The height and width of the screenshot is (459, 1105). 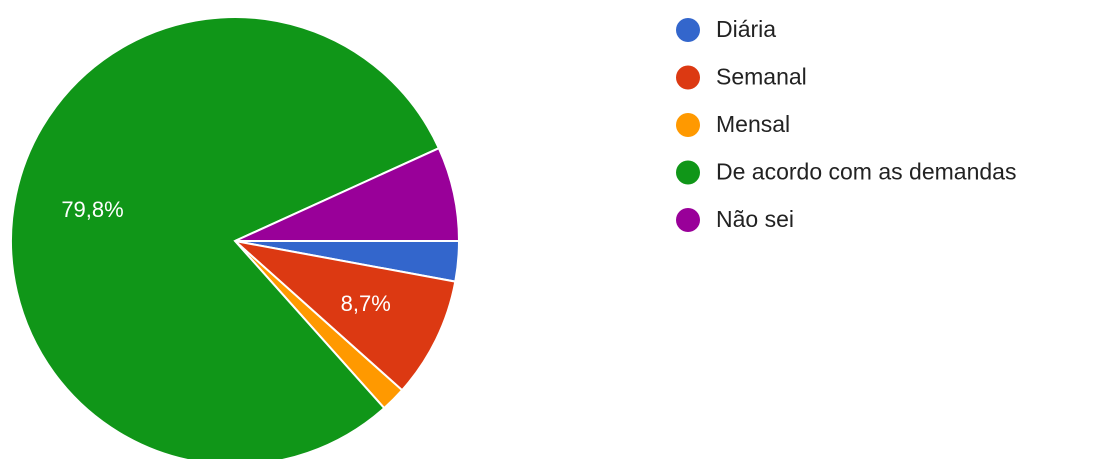 I want to click on legend-label: Não sei, so click(x=755, y=219).